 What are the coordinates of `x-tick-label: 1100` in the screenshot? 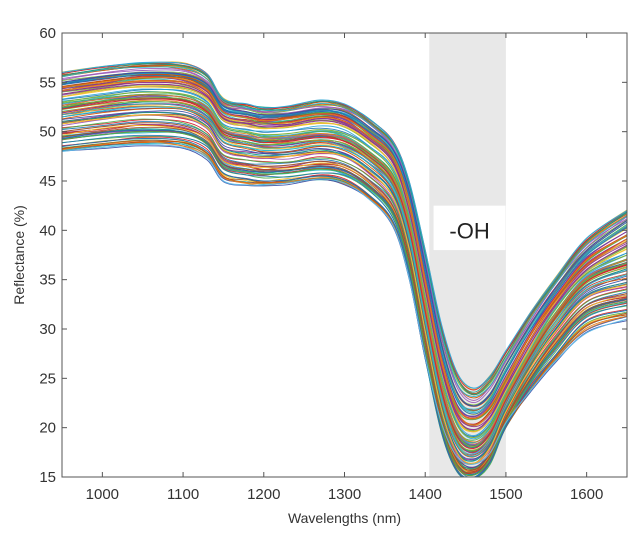 It's located at (183, 494).